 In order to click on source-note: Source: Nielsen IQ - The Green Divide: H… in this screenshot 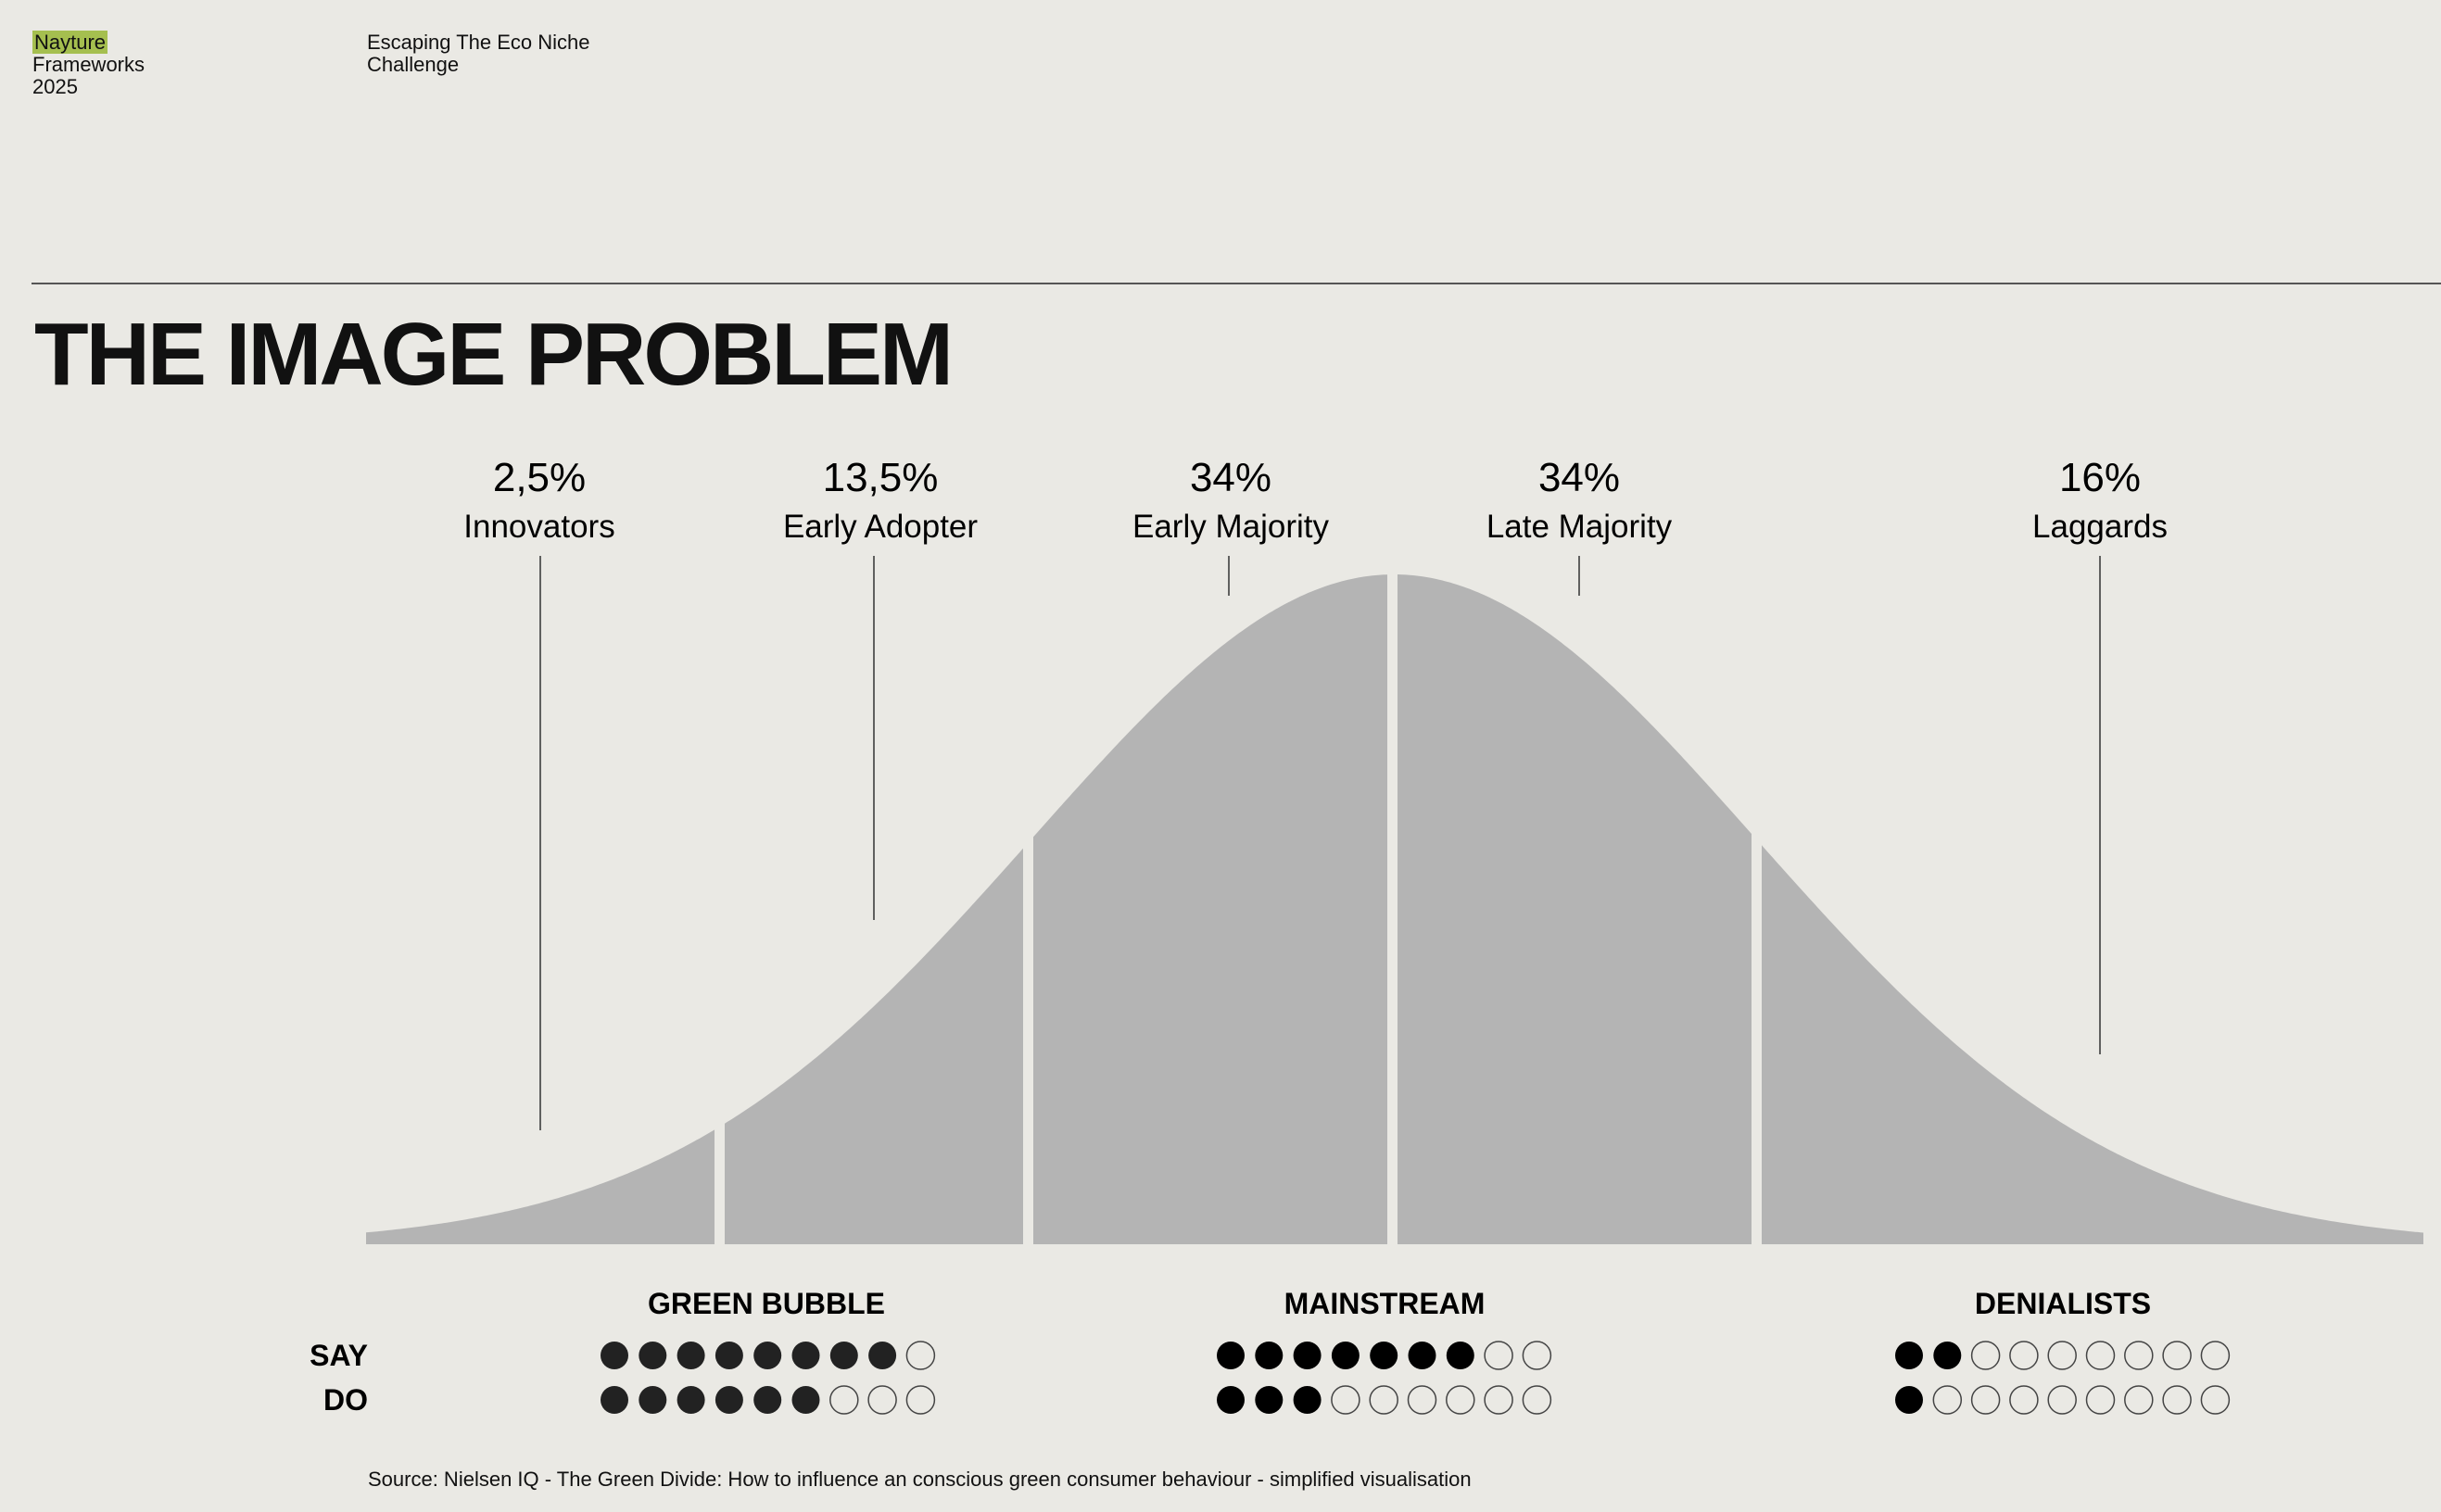, I will do `click(920, 1479)`.